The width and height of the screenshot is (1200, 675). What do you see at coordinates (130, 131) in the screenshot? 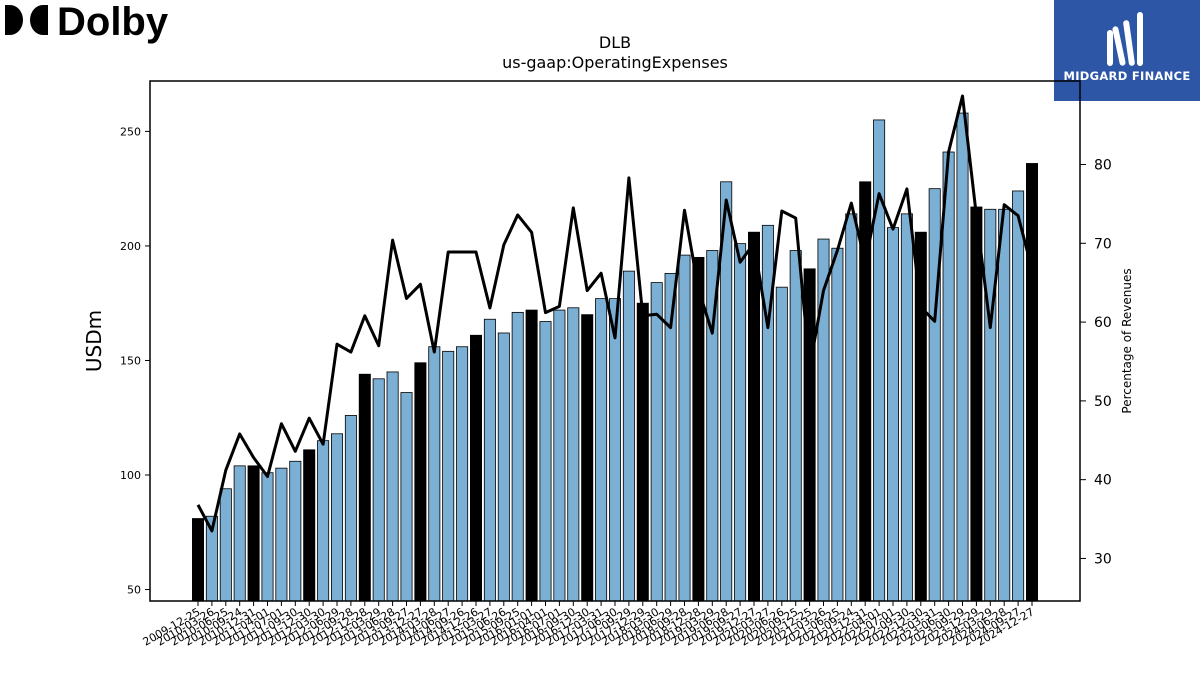
I see `y-tick-label: 250` at bounding box center [130, 131].